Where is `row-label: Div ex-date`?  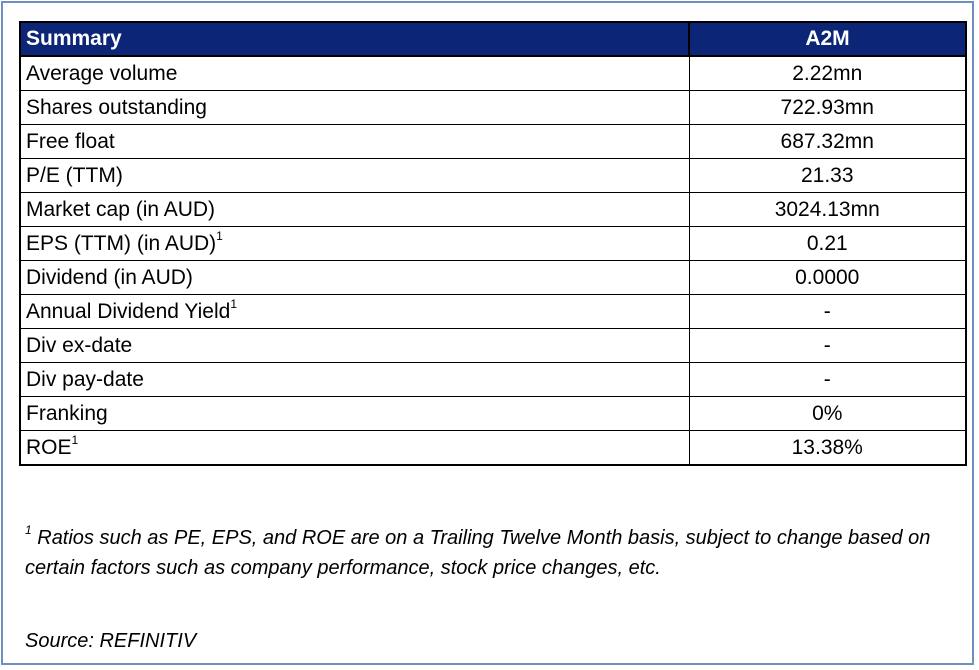 row-label: Div ex-date is located at coordinates (354, 345).